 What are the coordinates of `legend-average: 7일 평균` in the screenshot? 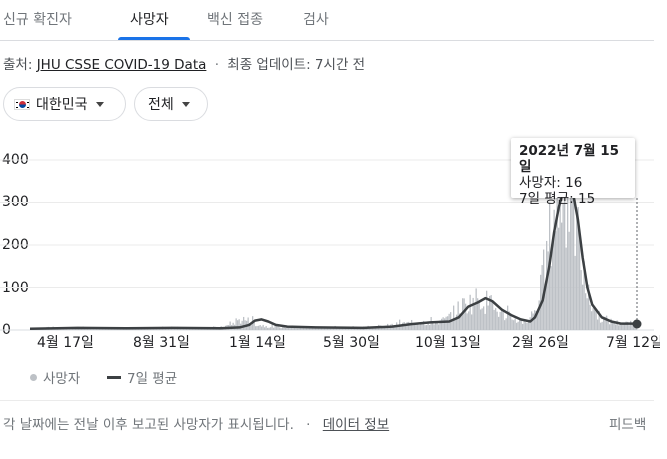 It's located at (142, 377).